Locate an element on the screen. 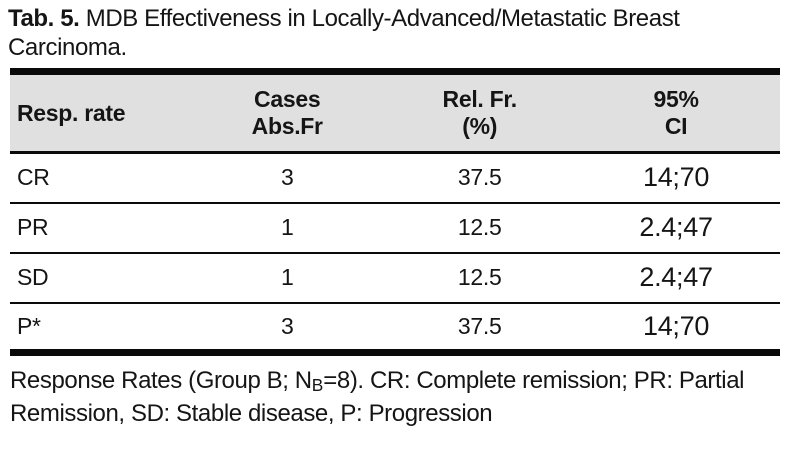 The image size is (790, 451). header-rel-fr-line1: Rel. Fr. is located at coordinates (480, 99).